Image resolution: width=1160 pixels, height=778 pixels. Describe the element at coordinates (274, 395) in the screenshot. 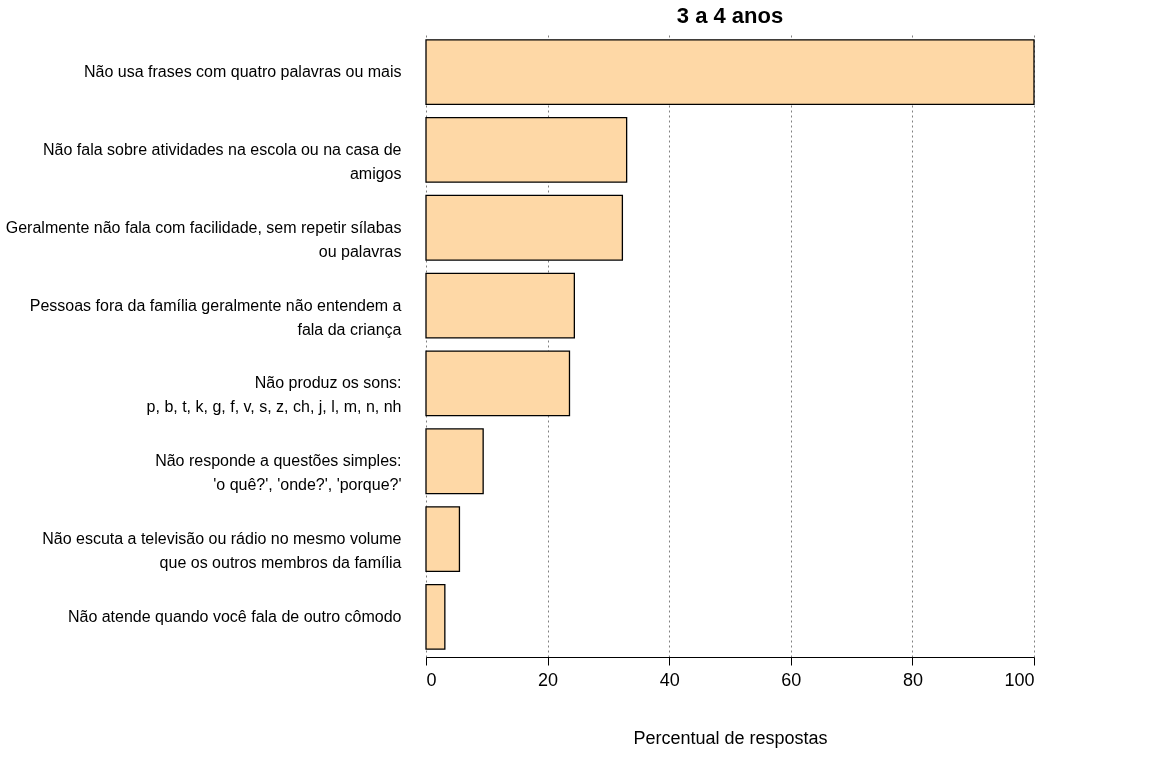

I see `y-tick-label: Não produz os sons: p, b, t, k, g, f, v, s, z, ch, j, l, m, n, nh` at that location.